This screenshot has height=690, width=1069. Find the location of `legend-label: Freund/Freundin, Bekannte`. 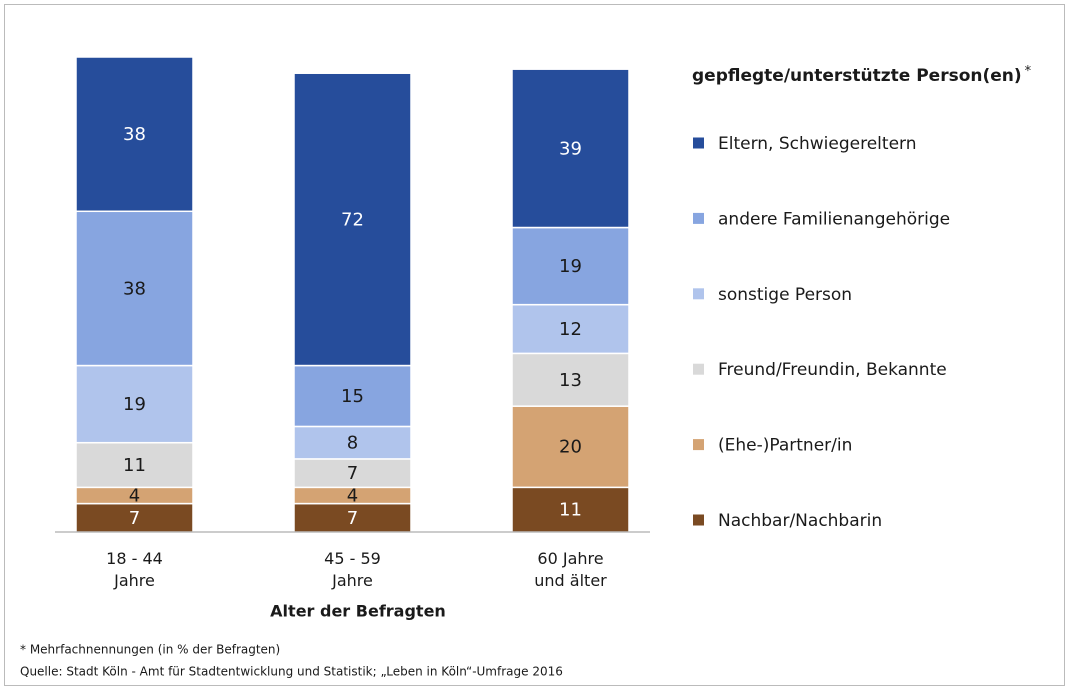

legend-label: Freund/Freundin, Bekannte is located at coordinates (832, 370).